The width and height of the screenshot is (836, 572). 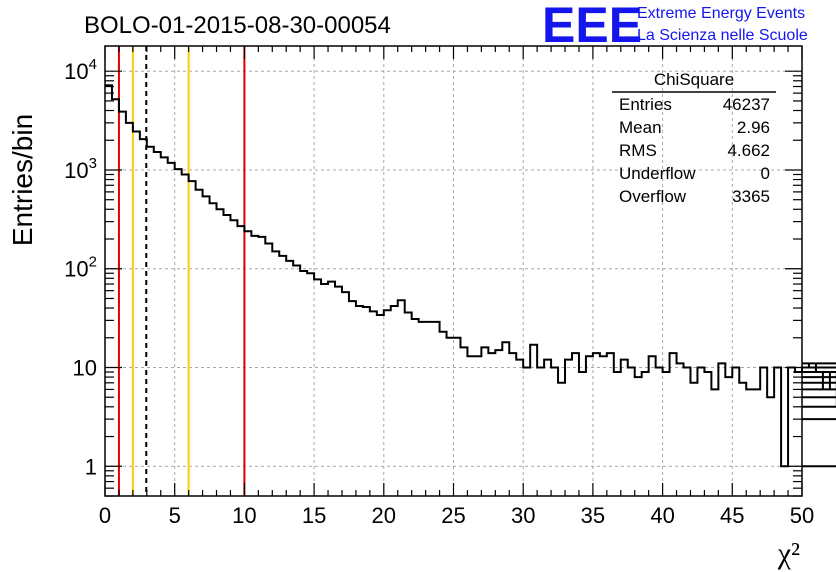 What do you see at coordinates (592, 26) in the screenshot?
I see `logo-text: EEE` at bounding box center [592, 26].